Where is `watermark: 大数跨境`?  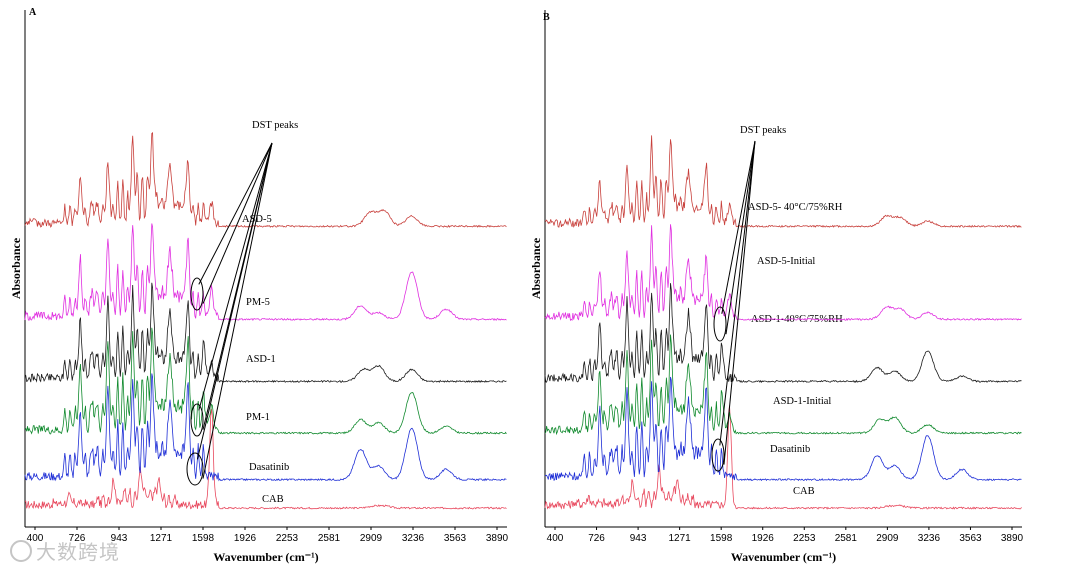 watermark: 大数跨境 is located at coordinates (65, 550).